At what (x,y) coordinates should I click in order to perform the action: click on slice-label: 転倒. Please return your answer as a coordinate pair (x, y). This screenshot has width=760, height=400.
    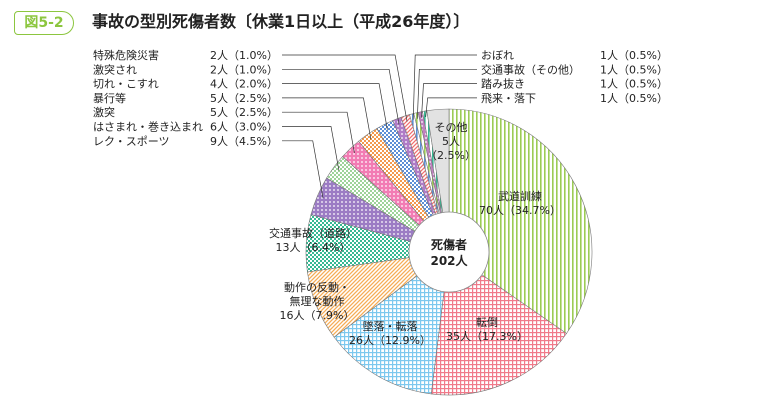
    Looking at the image, I should click on (487, 322).